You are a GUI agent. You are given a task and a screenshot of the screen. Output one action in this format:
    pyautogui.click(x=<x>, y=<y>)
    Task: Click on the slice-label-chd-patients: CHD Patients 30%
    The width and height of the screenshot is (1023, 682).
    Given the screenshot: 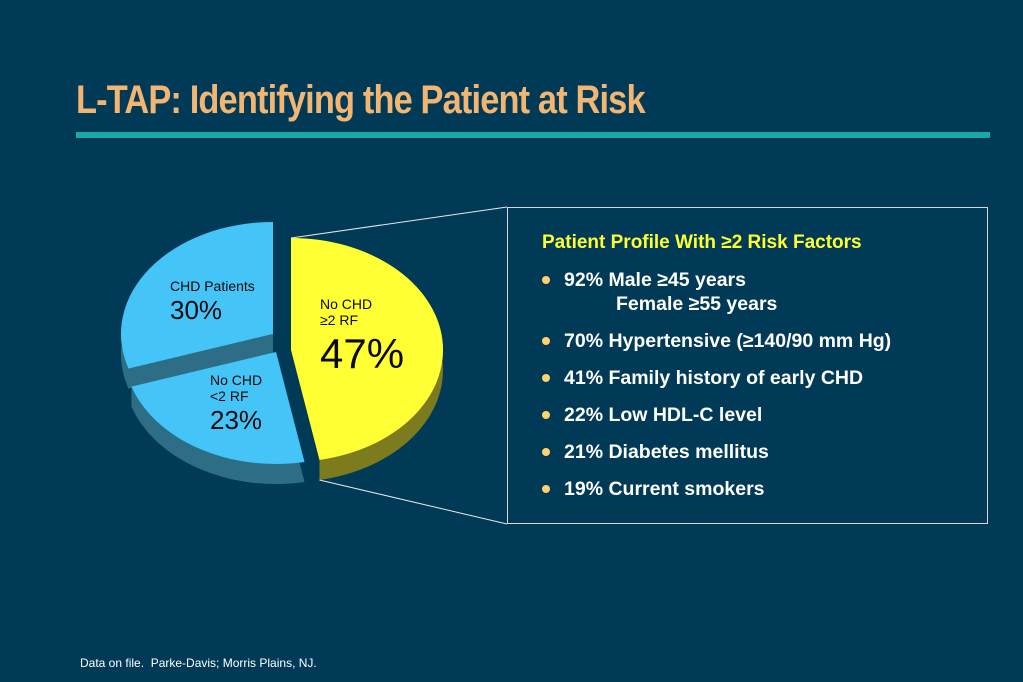 What is the action you would take?
    pyautogui.click(x=212, y=302)
    